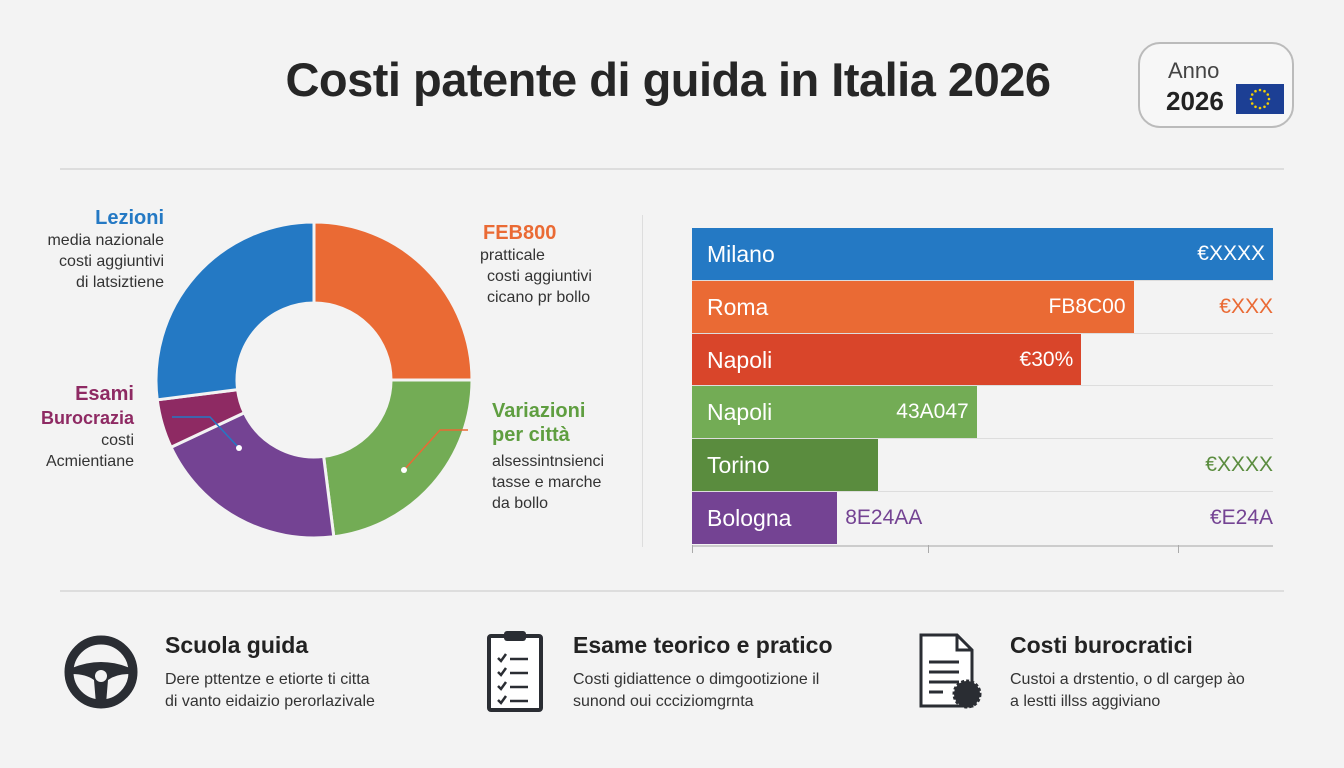  I want to click on label-line: di latsiztiene, so click(102, 282).